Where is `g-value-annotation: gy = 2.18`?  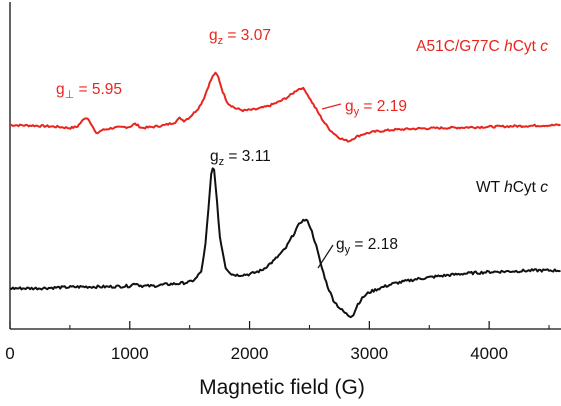
g-value-annotation: gy = 2.18 is located at coordinates (367, 246).